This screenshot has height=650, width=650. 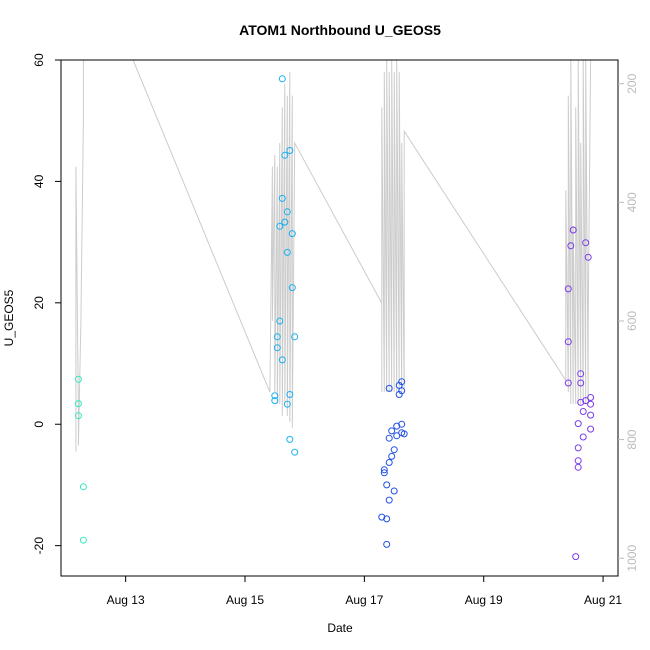 I want to click on y-tick-label: 60, so click(x=39, y=60).